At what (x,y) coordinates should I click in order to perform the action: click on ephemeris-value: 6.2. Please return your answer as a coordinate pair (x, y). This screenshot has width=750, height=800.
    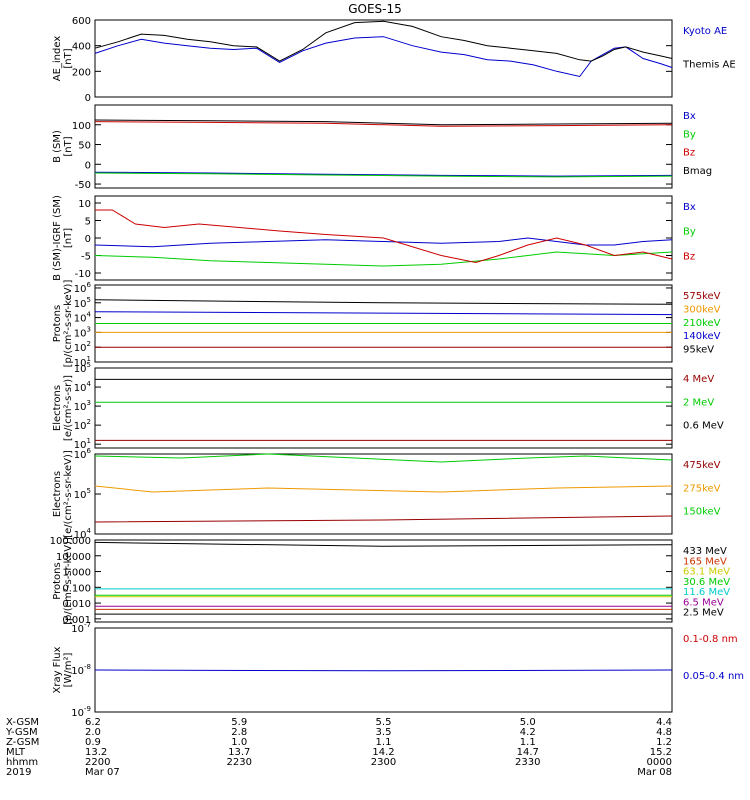
    Looking at the image, I should click on (93, 722).